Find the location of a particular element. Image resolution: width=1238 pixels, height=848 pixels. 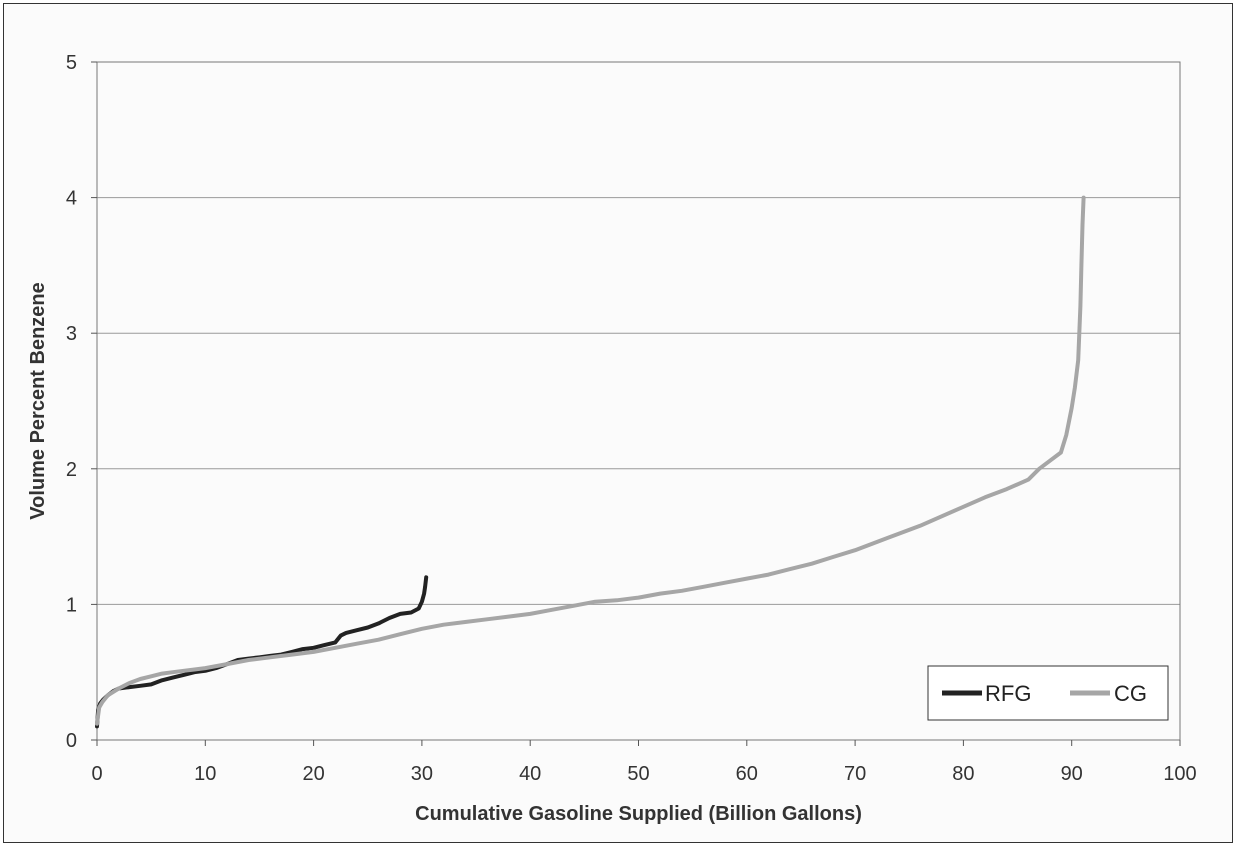

x-tick-label: 40 is located at coordinates (530, 774).